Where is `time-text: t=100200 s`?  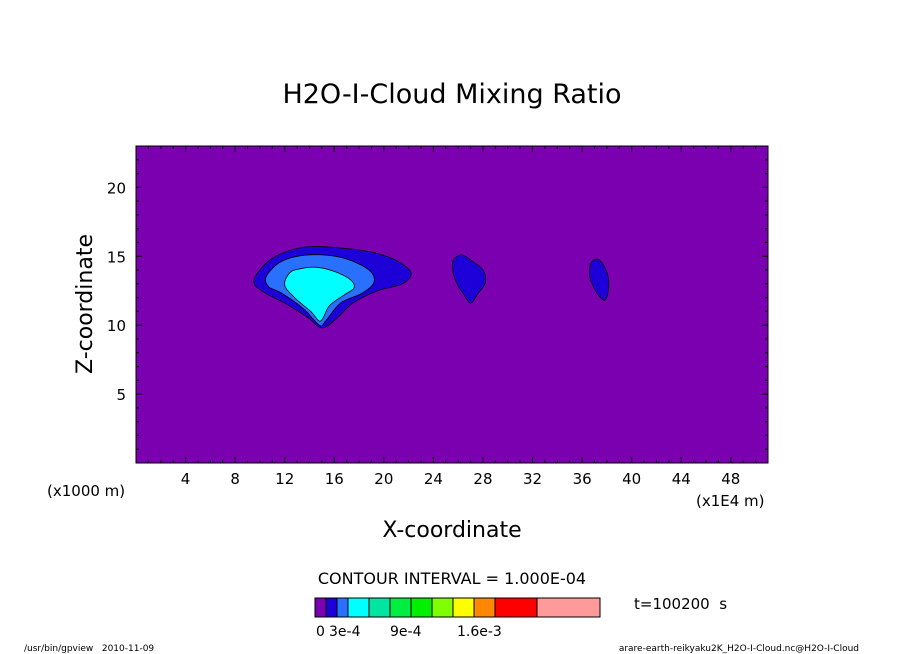
time-text: t=100200 s is located at coordinates (680, 604).